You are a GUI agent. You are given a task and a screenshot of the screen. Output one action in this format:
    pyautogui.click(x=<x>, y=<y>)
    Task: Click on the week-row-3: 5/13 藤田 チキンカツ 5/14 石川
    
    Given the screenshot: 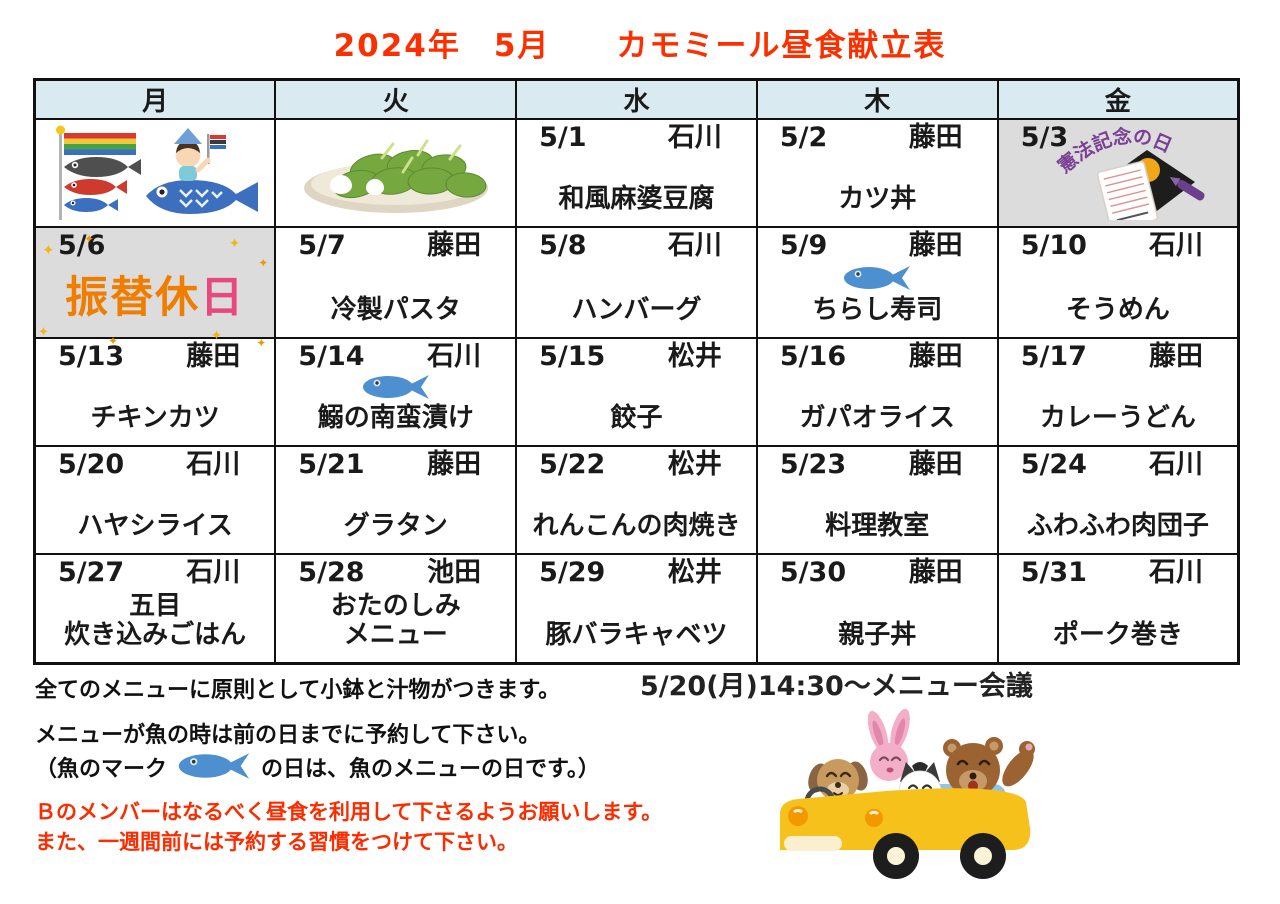 What is the action you would take?
    pyautogui.click(x=636, y=391)
    